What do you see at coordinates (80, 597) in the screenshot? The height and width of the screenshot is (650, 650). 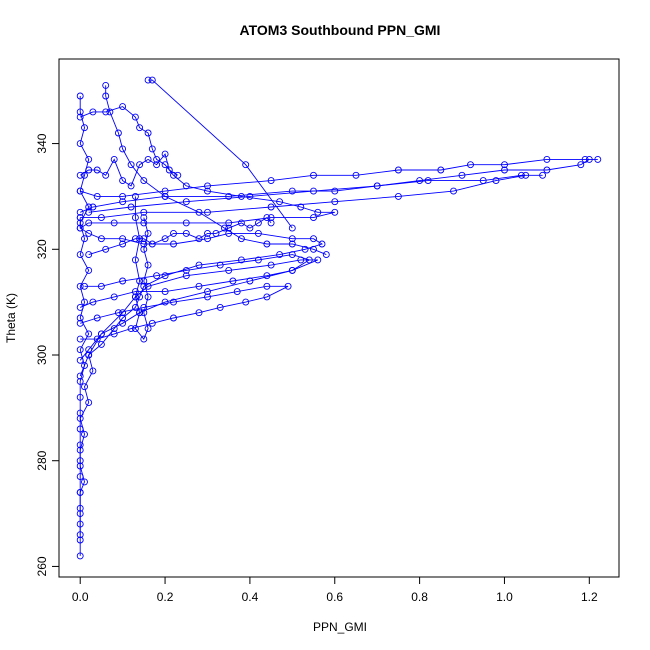 I see `x-tick-label: 0.0` at bounding box center [80, 597].